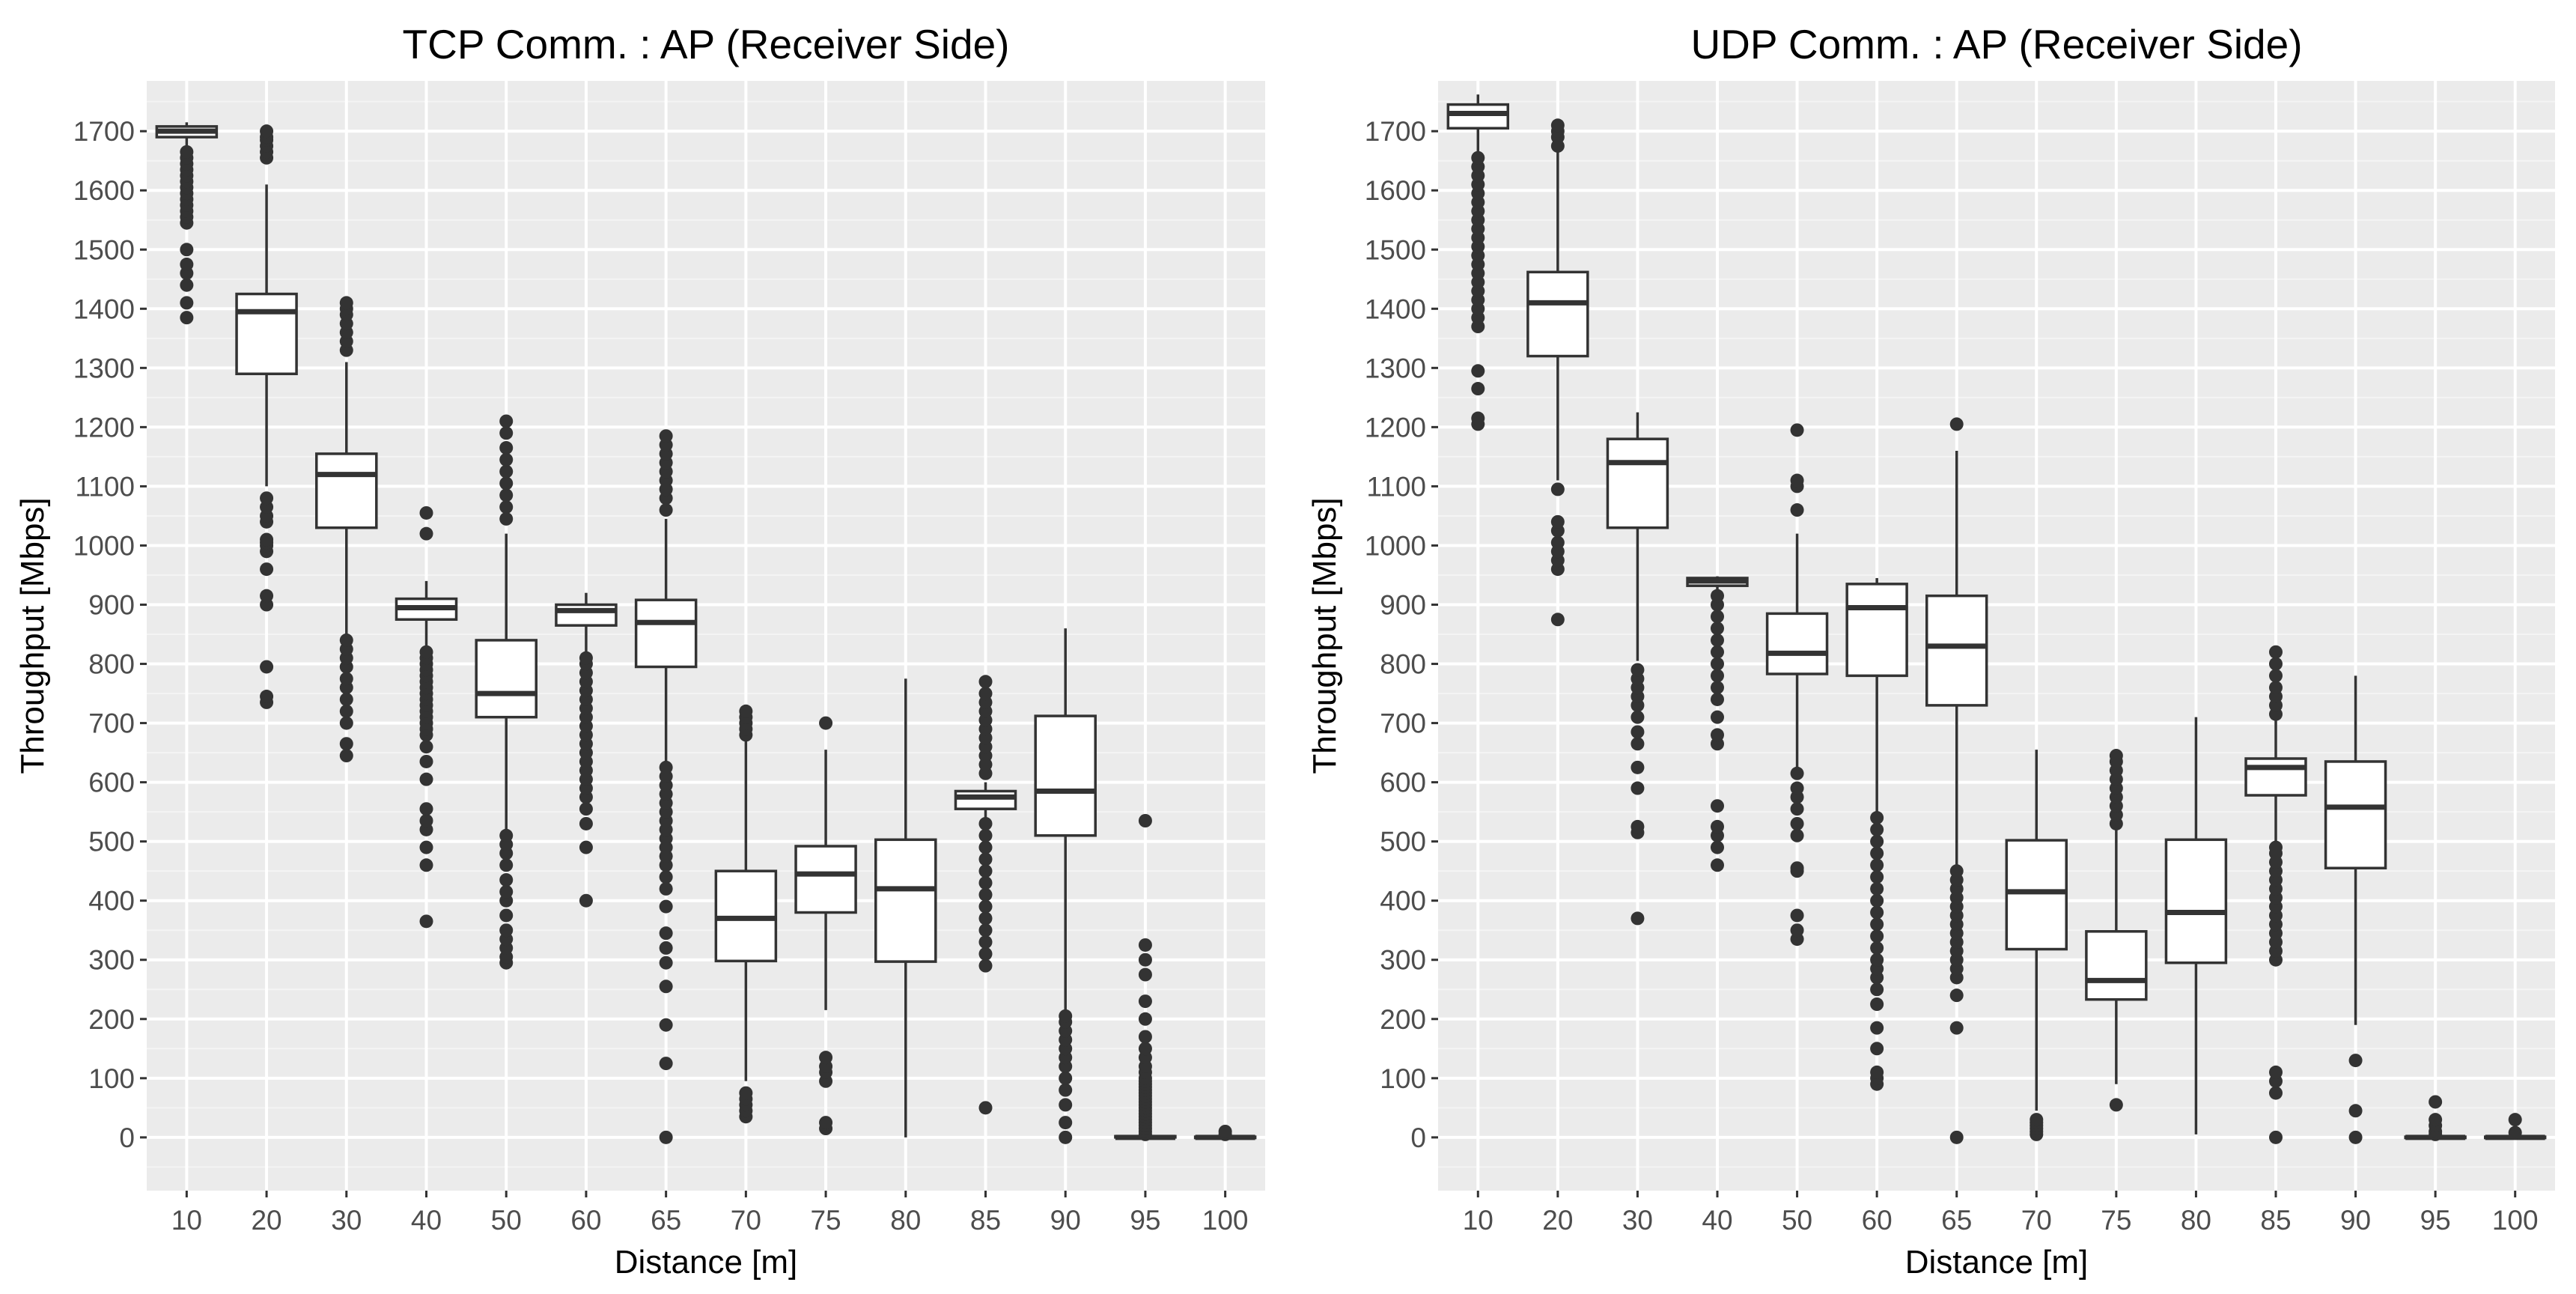 Image resolution: width=2576 pixels, height=1294 pixels. Describe the element at coordinates (2355, 909) in the screenshot. I see `udp-box-90m` at that location.